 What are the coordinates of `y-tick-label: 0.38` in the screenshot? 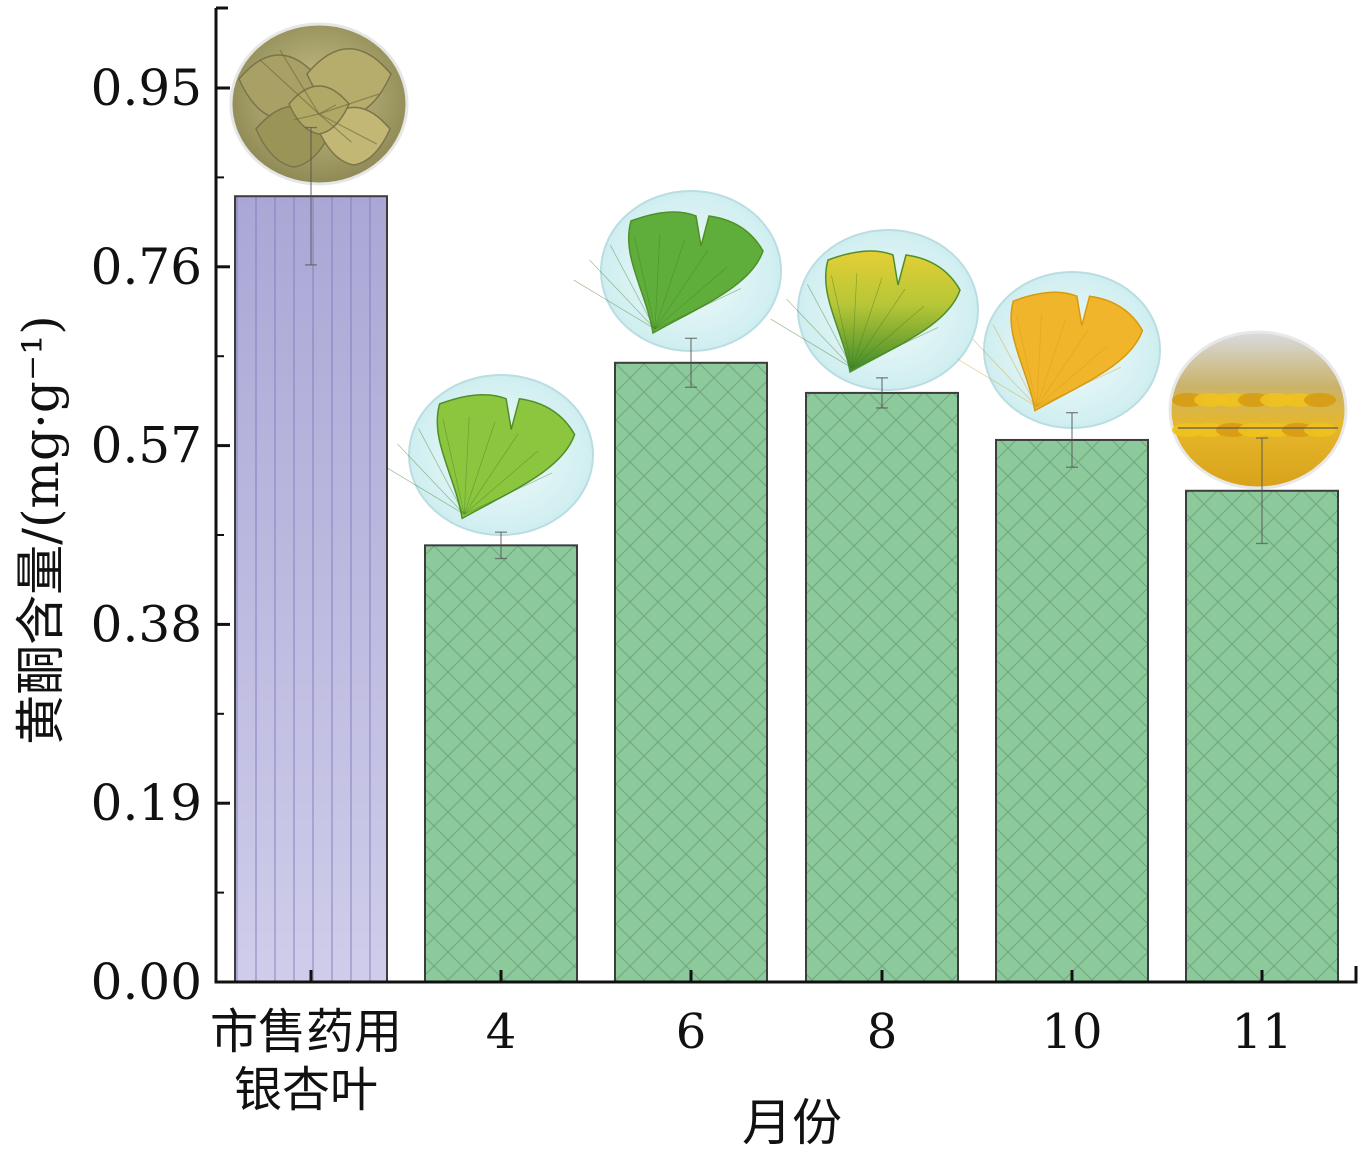 It's located at (146, 624).